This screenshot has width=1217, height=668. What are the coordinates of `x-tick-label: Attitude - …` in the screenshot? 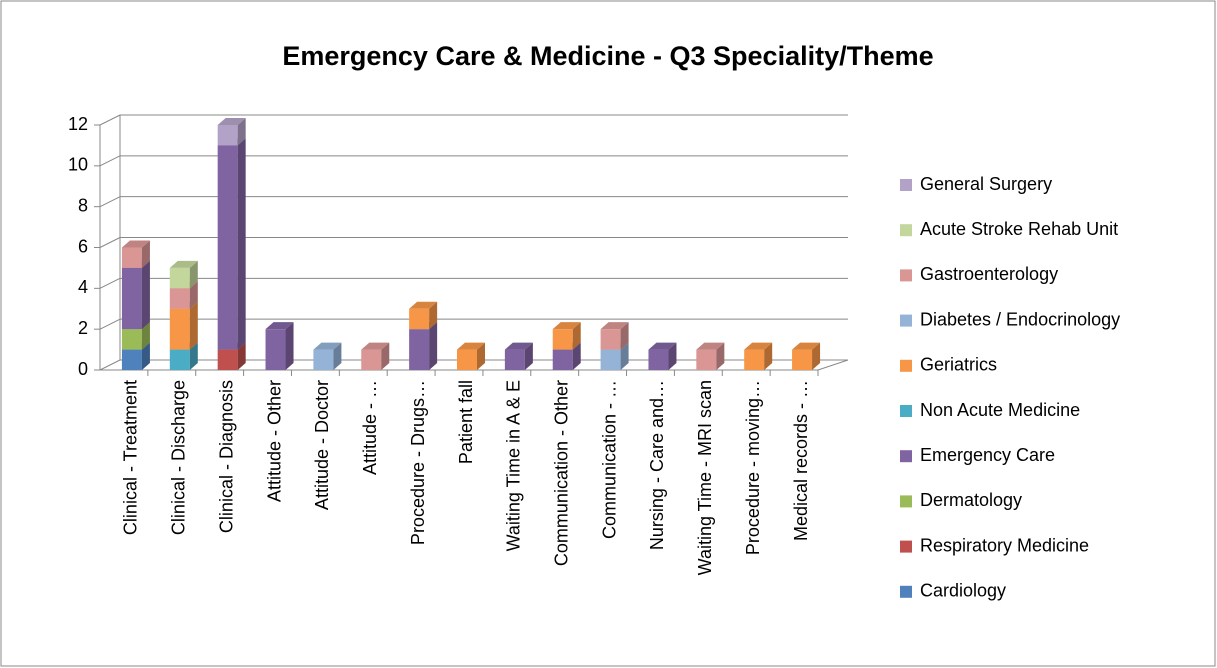 It's located at (370, 427).